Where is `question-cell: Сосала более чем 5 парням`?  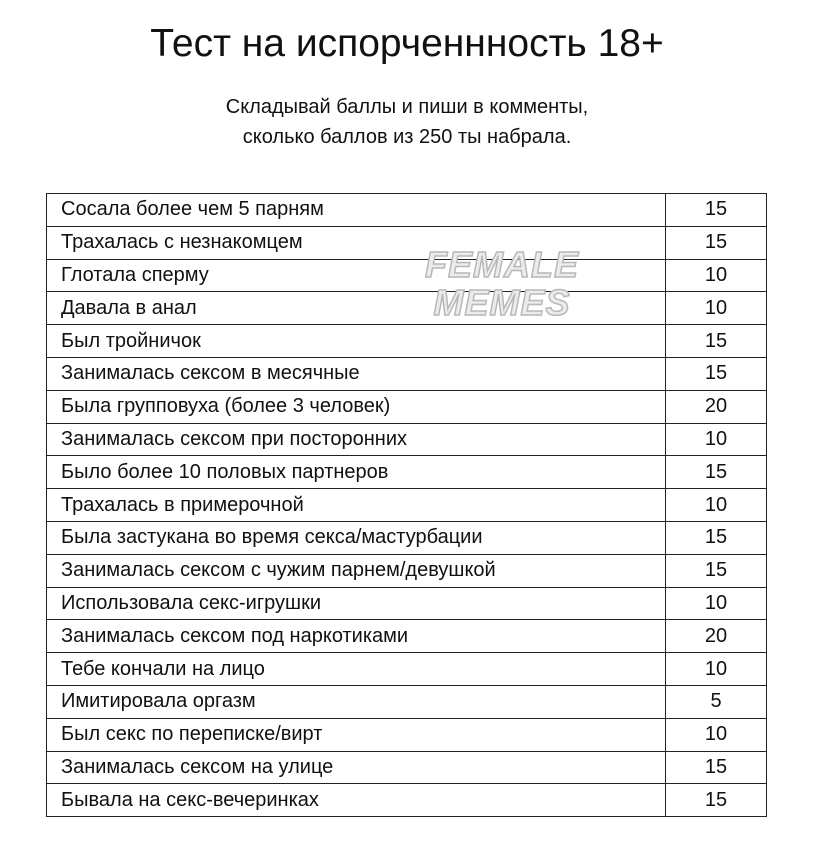 question-cell: Сосала более чем 5 парням is located at coordinates (356, 210).